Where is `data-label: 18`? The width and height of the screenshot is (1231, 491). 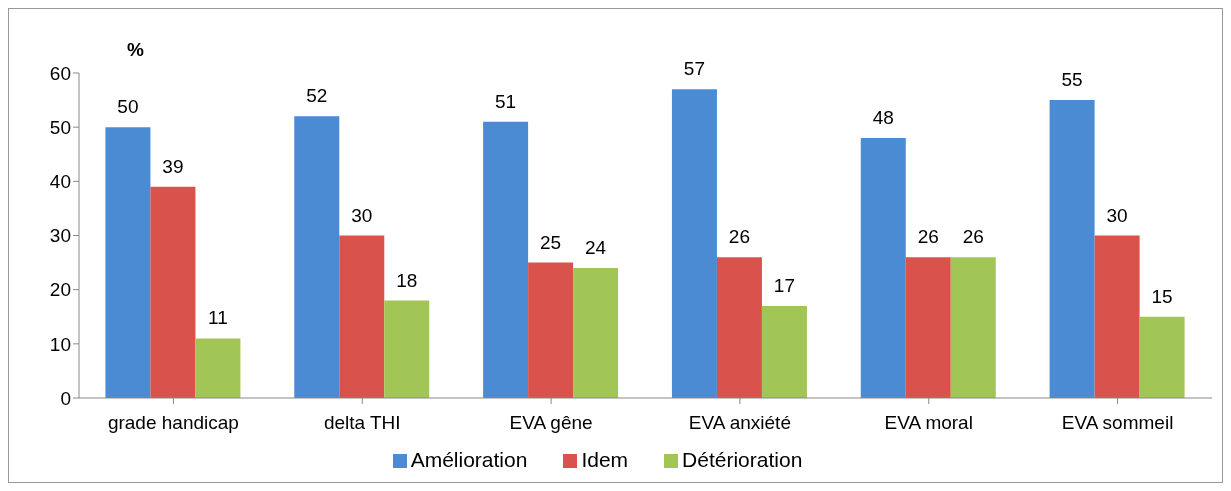
data-label: 18 is located at coordinates (407, 280).